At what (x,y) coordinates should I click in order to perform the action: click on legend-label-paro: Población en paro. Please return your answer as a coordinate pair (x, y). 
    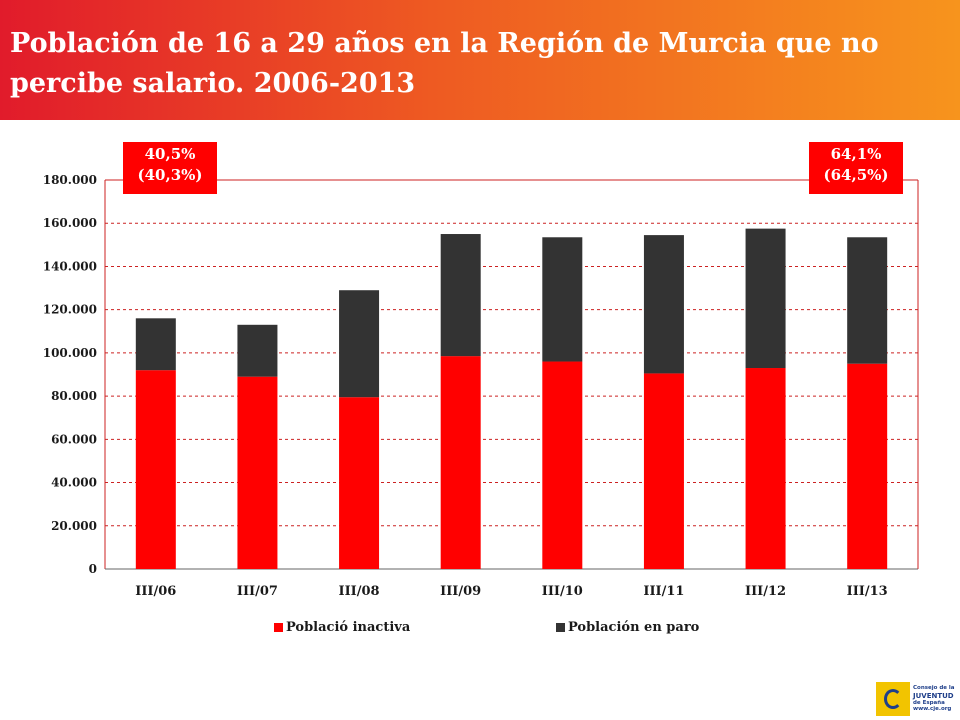
    Looking at the image, I should click on (634, 627).